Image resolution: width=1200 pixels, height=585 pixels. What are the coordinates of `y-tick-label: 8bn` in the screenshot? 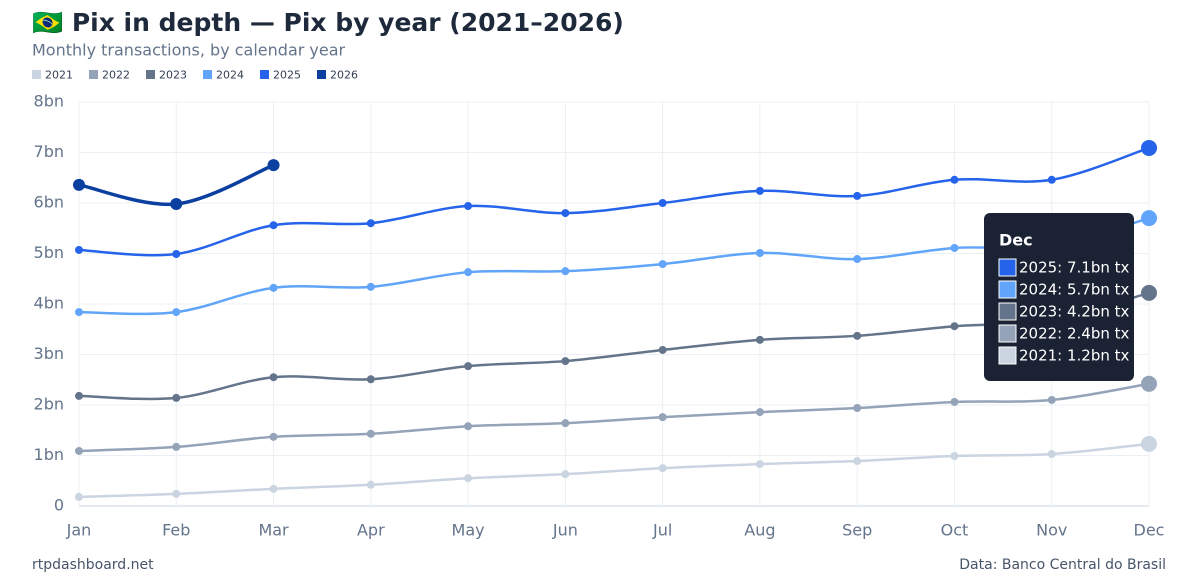 It's located at (49, 101).